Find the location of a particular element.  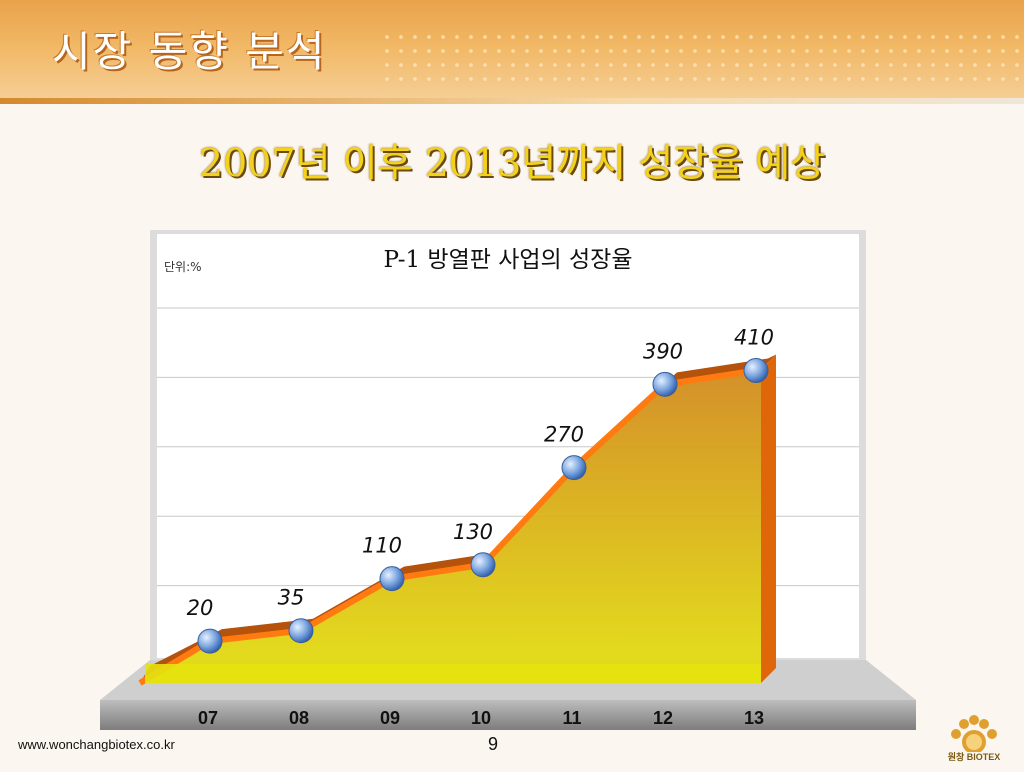

logo-text: 원창 BIOTEX is located at coordinates (974, 757).